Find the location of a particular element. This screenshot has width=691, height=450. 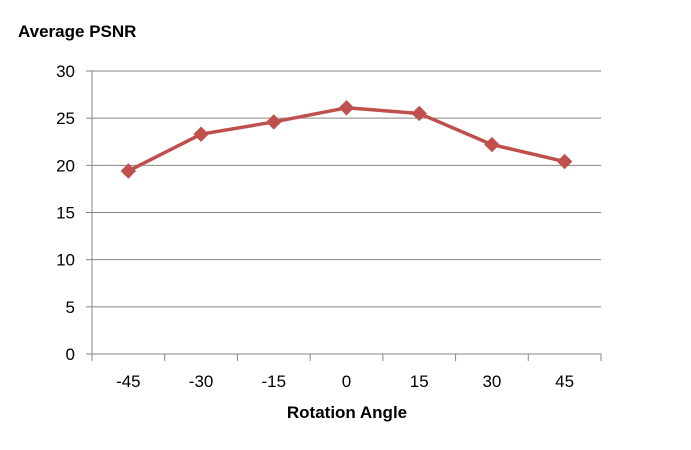

x-tick-label: -30 is located at coordinates (201, 381).